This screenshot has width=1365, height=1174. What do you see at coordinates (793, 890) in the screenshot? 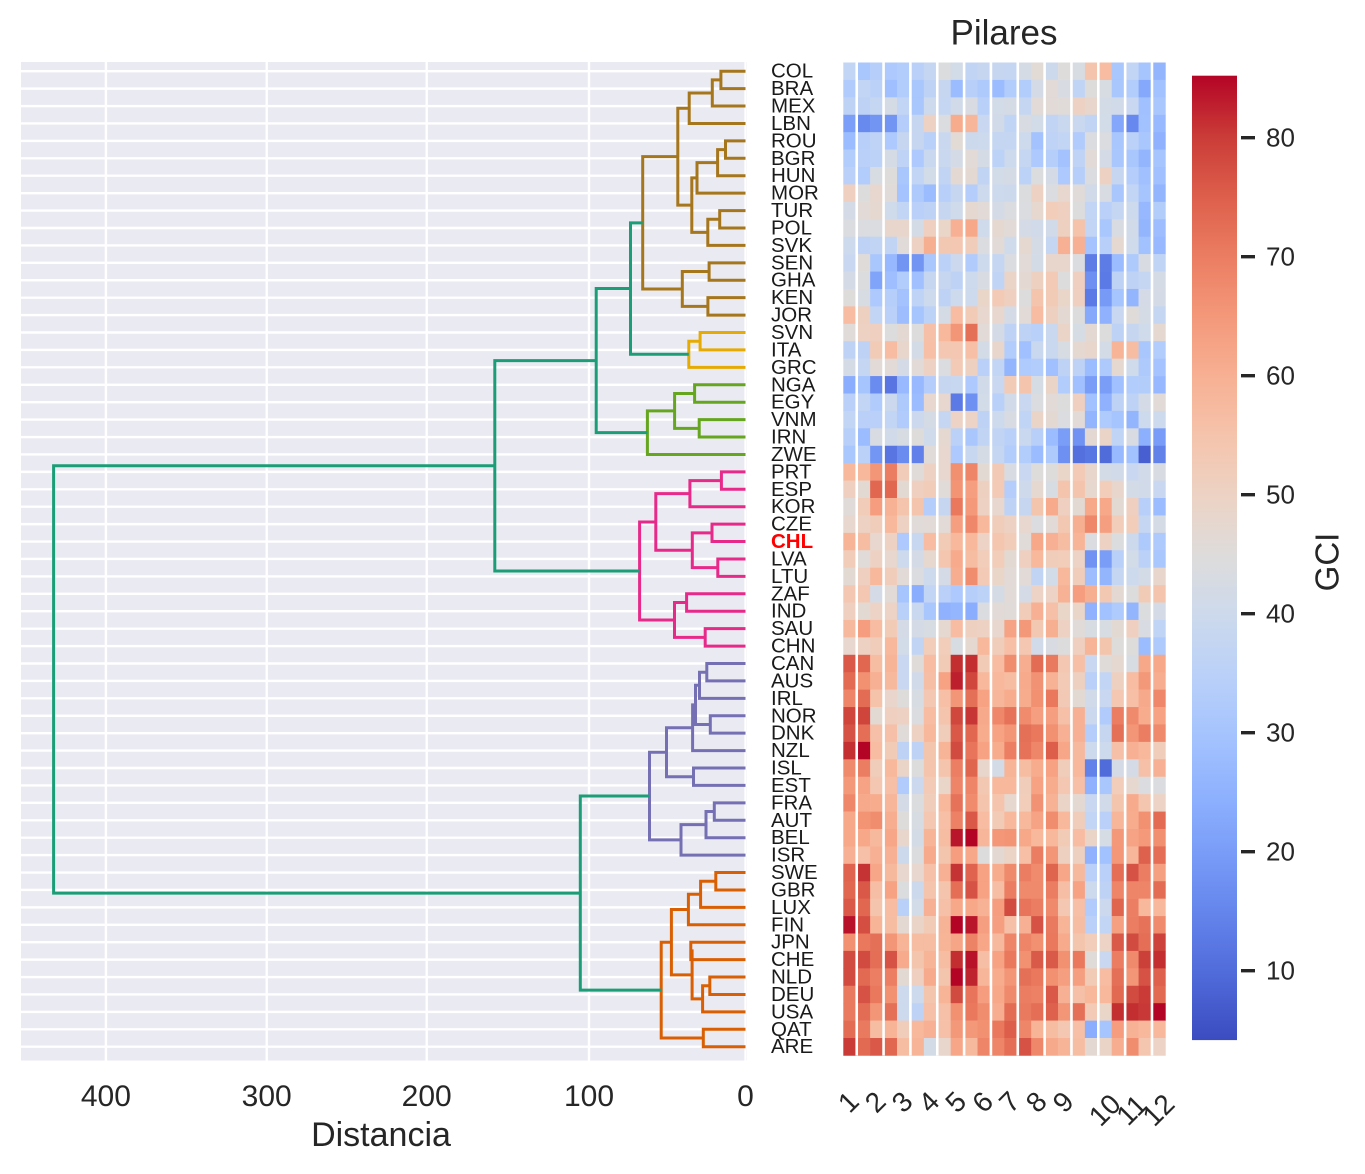
I see `svg-text: GBR` at bounding box center [793, 890].